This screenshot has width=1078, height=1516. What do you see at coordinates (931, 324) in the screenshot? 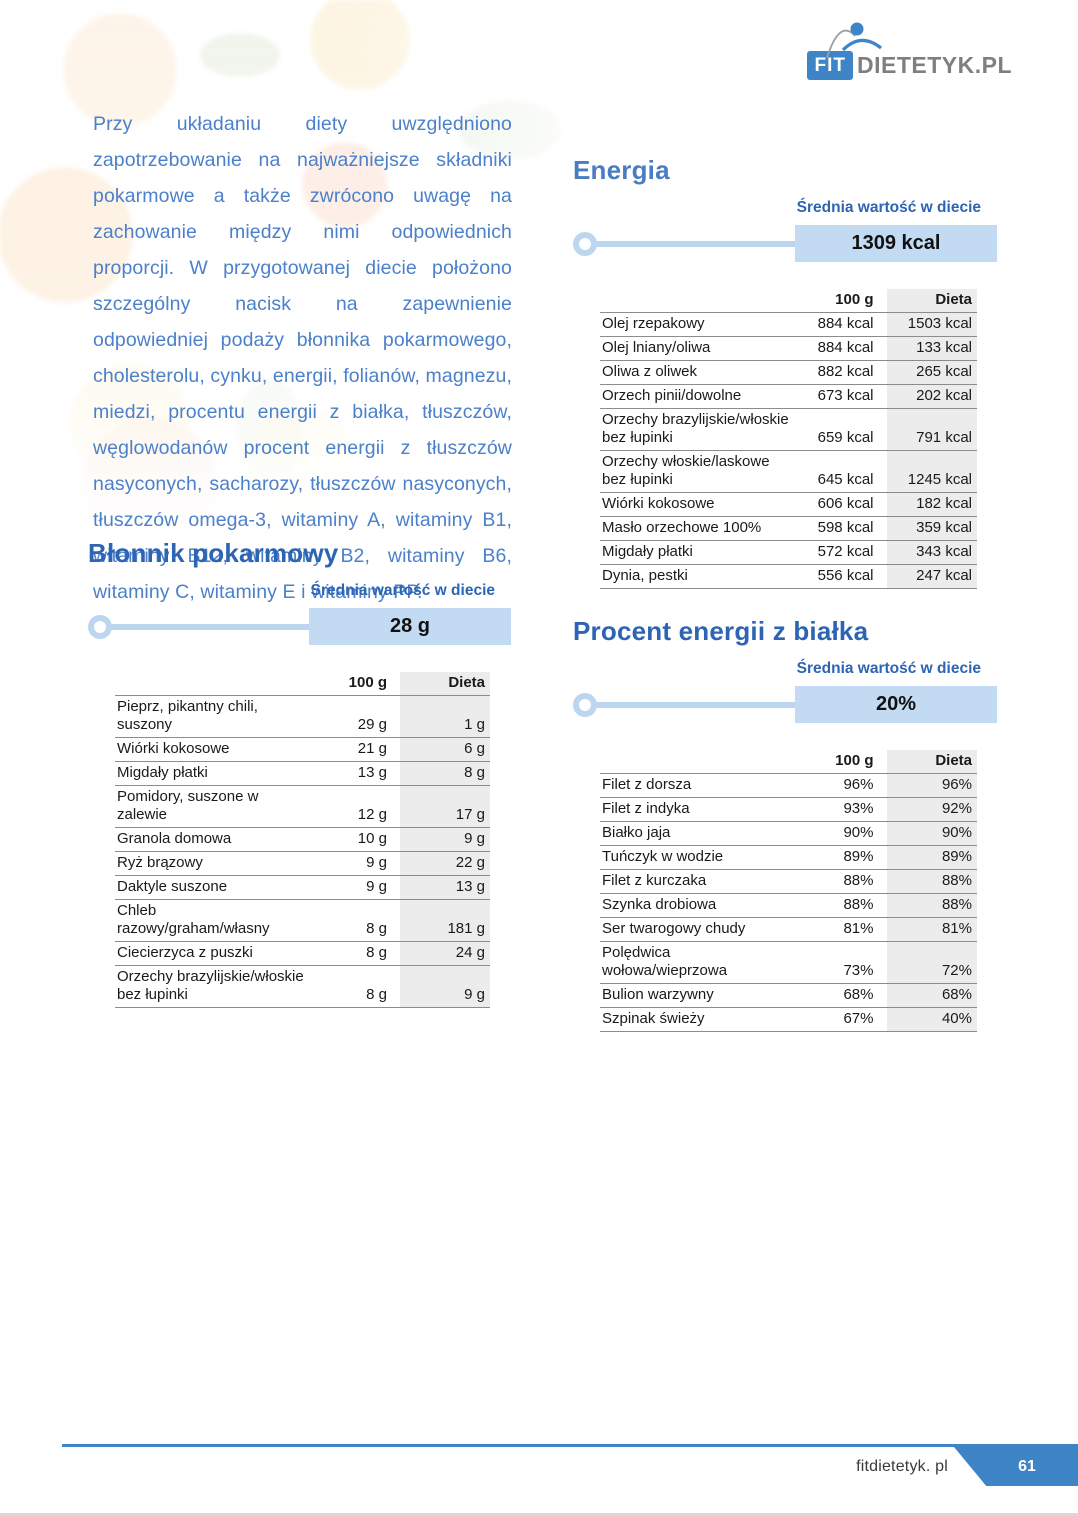
I see `cell-dieta: 1503 kcal` at bounding box center [931, 324].